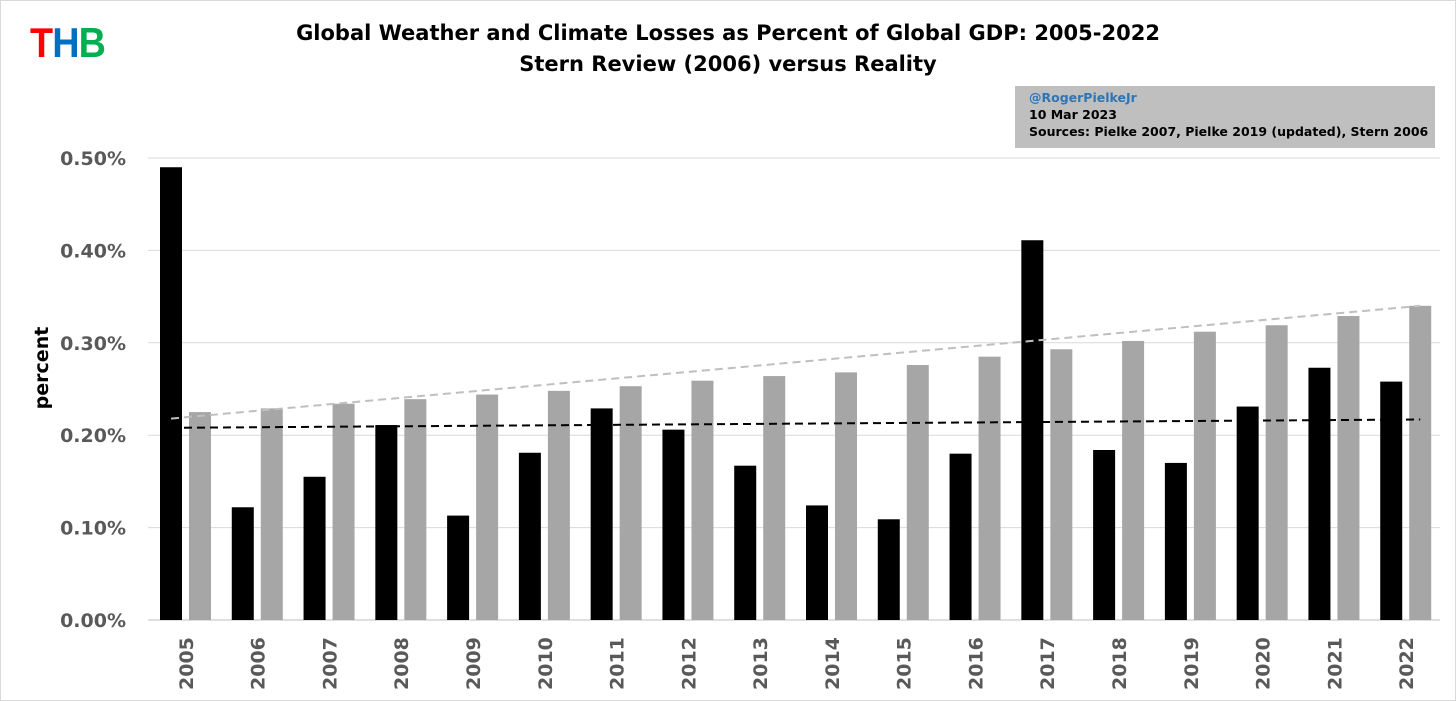 The width and height of the screenshot is (1456, 701). What do you see at coordinates (1104, 534) in the screenshot?
I see `reality-bar-2018` at bounding box center [1104, 534].